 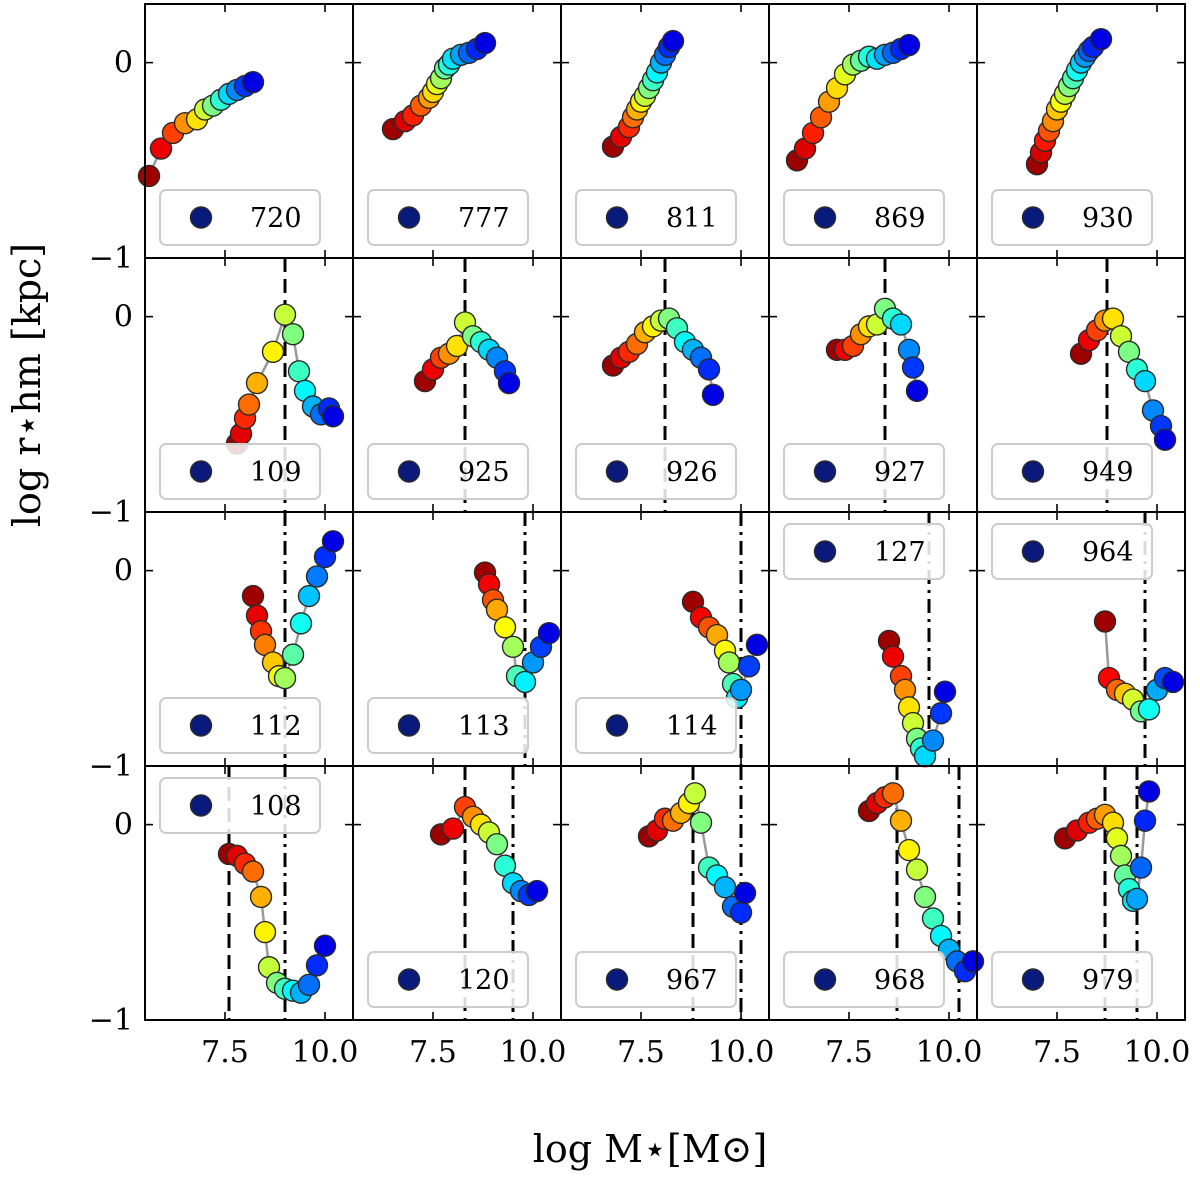 I want to click on legend-label: 949, so click(x=1108, y=472).